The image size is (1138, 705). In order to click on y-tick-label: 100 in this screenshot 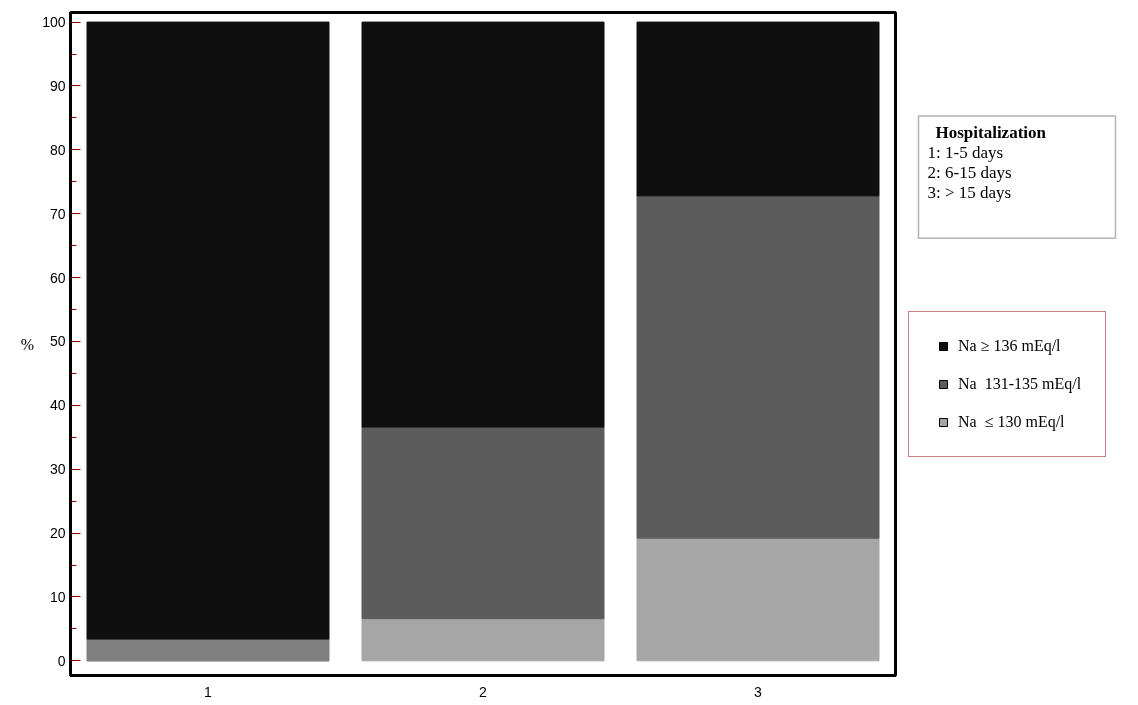, I will do `click(54, 22)`.